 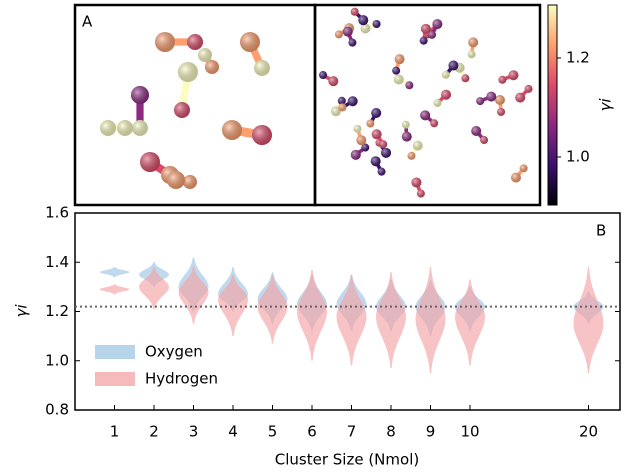 I want to click on x-tick-label: 9, so click(x=431, y=432).